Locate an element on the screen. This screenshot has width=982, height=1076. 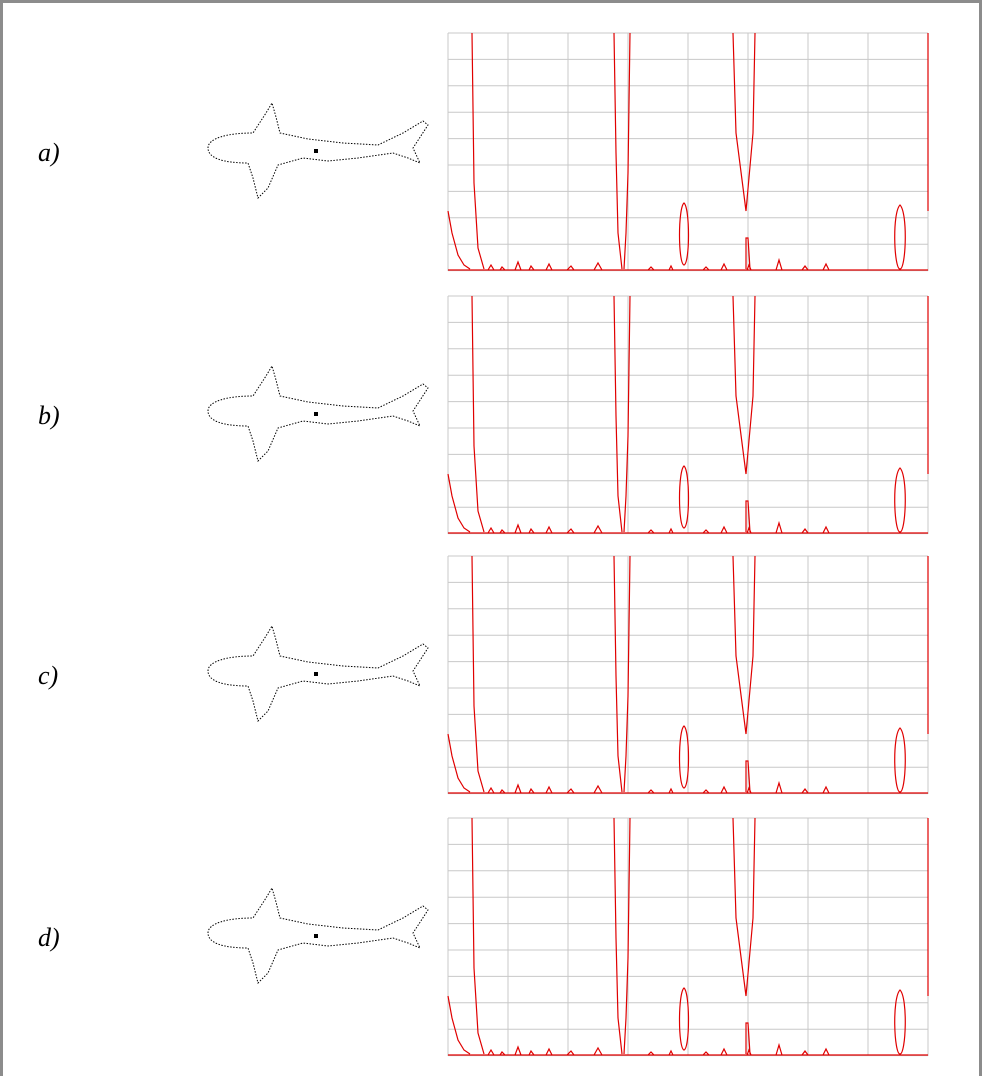
panel-label: c) is located at coordinates (48, 675).